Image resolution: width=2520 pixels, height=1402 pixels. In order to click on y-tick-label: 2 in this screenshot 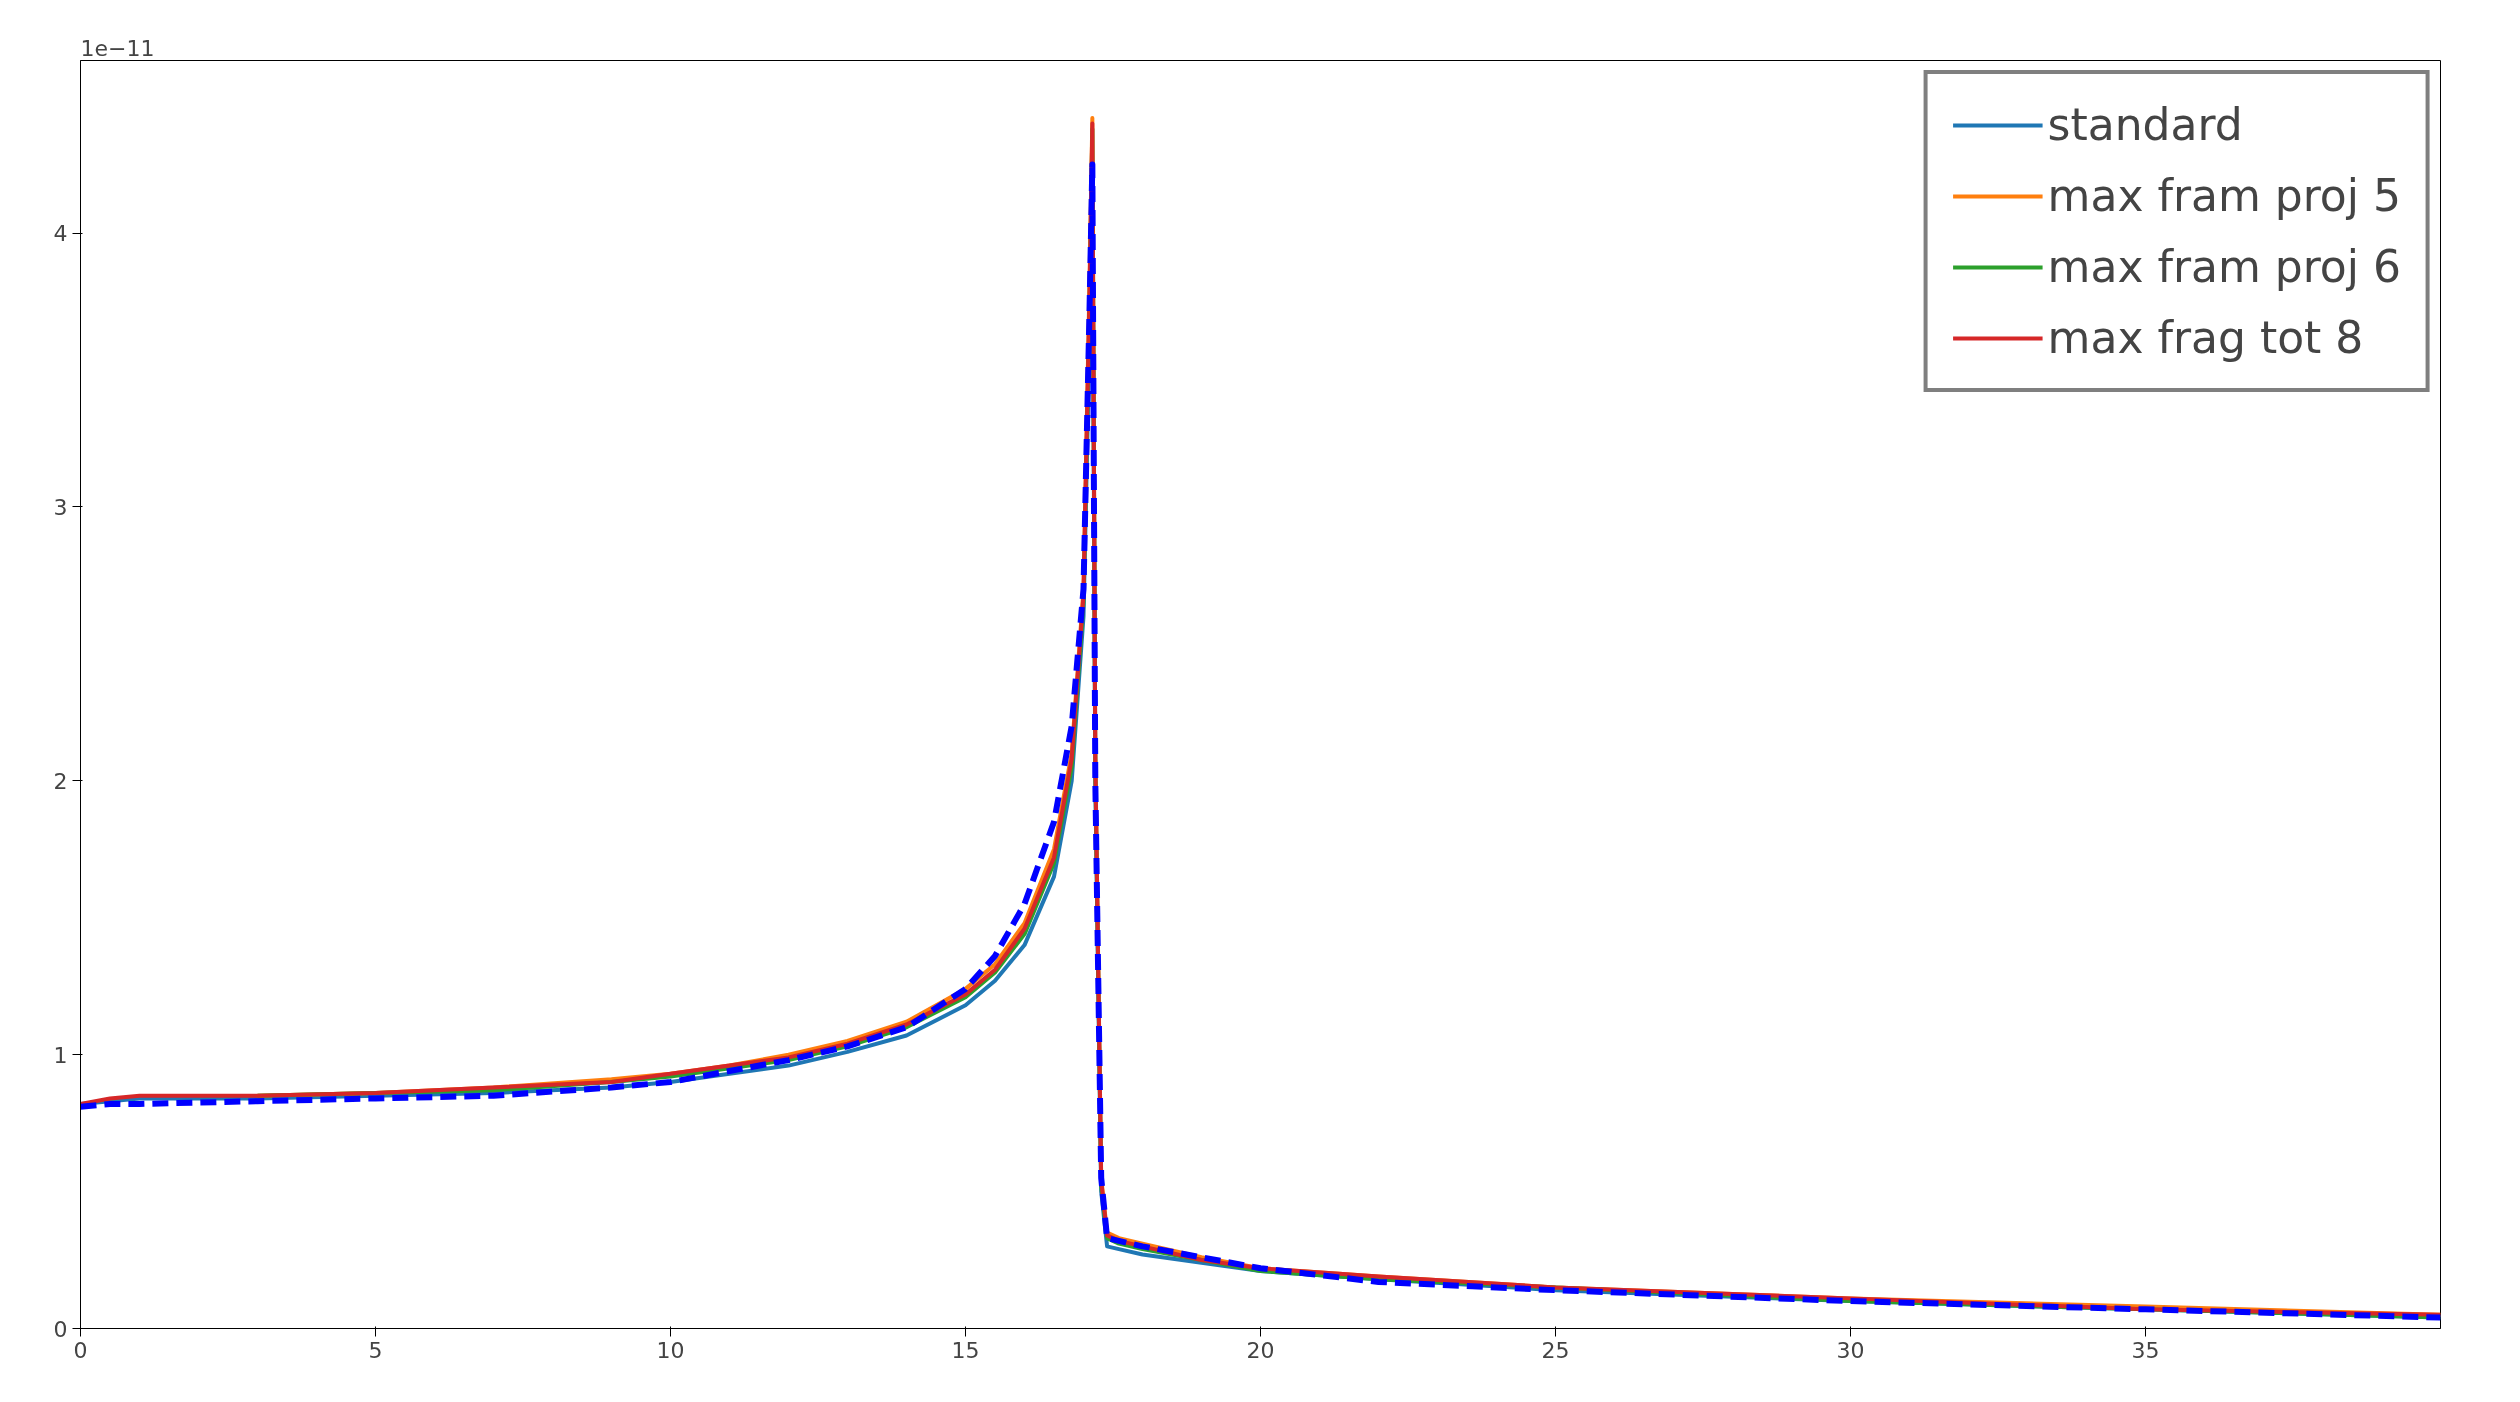, I will do `click(60, 781)`.